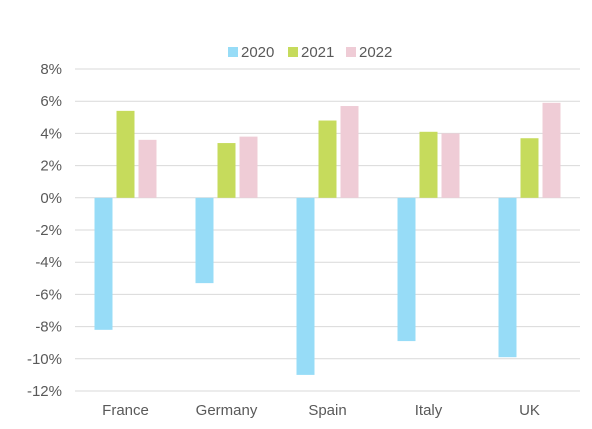 Image resolution: width=592 pixels, height=429 pixels. Describe the element at coordinates (551, 150) in the screenshot. I see `bar-2022-uk` at that location.